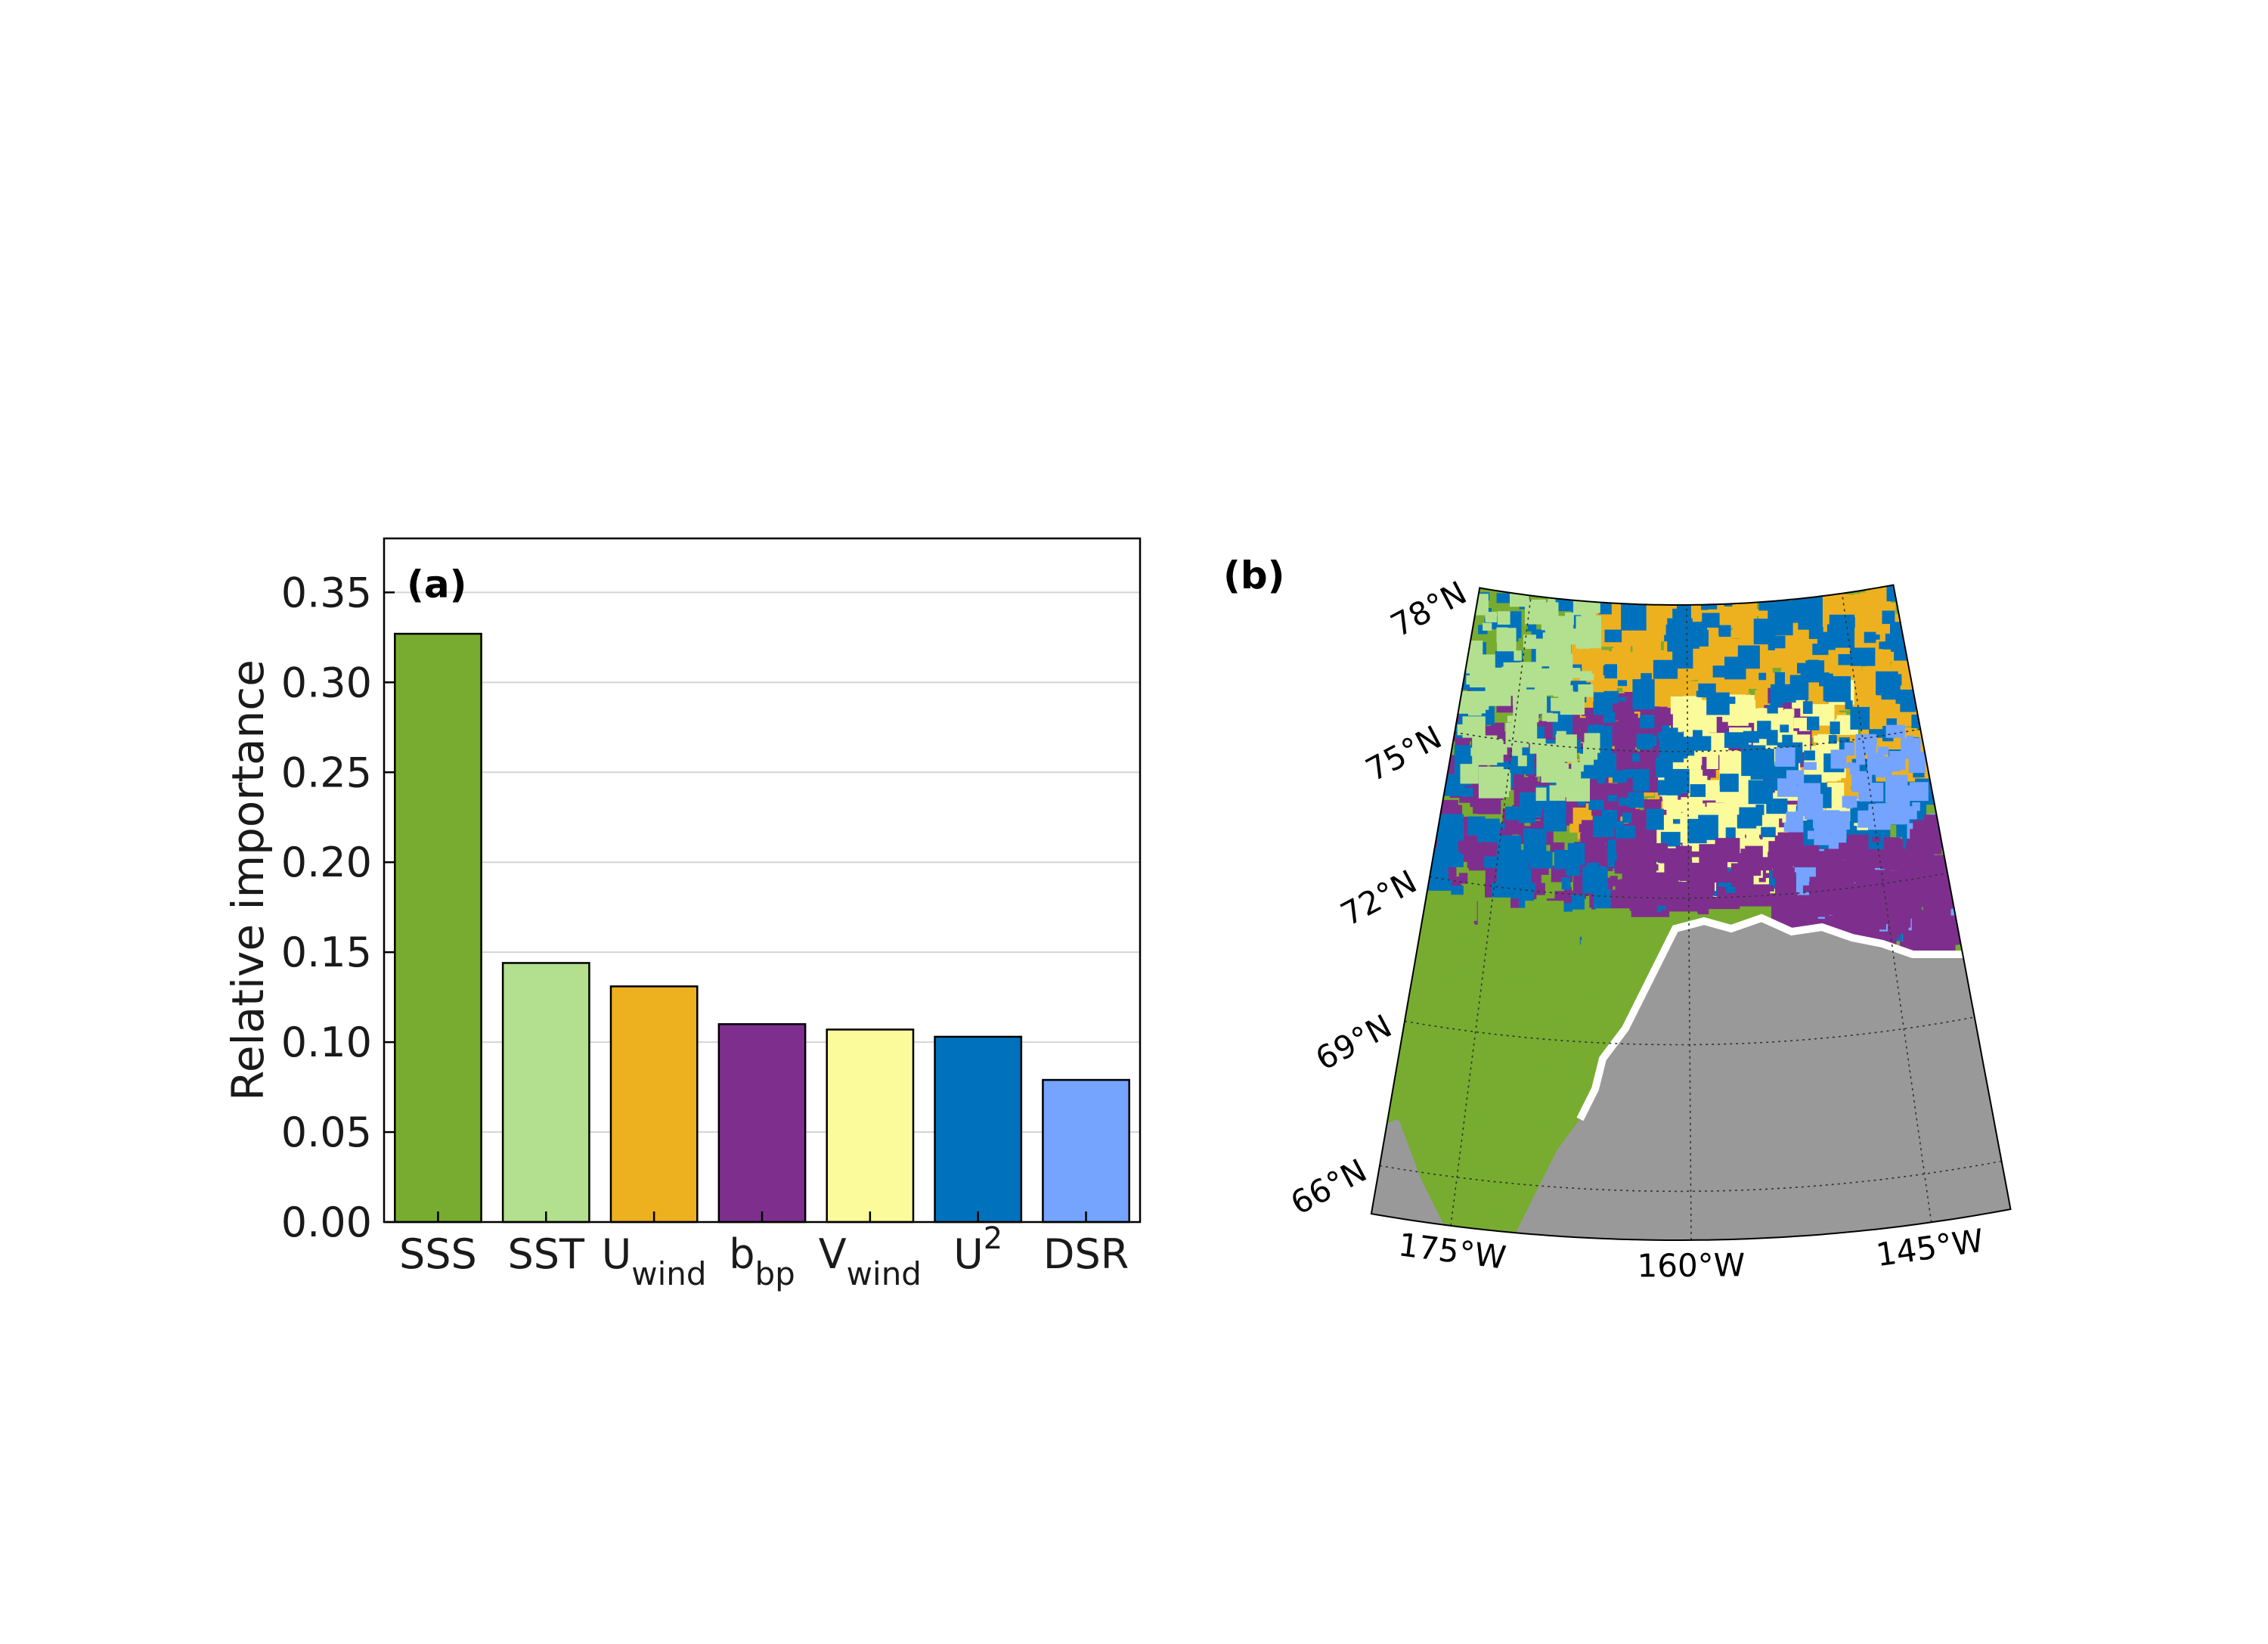  Describe the element at coordinates (326, 953) in the screenshot. I see `y-tick-label: 0.15` at that location.